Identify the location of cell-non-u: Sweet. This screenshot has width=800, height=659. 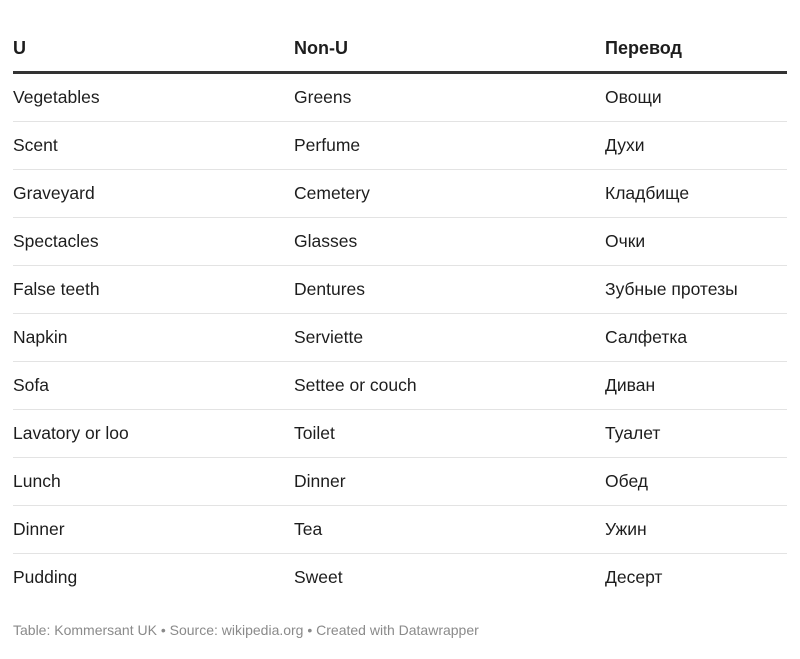
(318, 577).